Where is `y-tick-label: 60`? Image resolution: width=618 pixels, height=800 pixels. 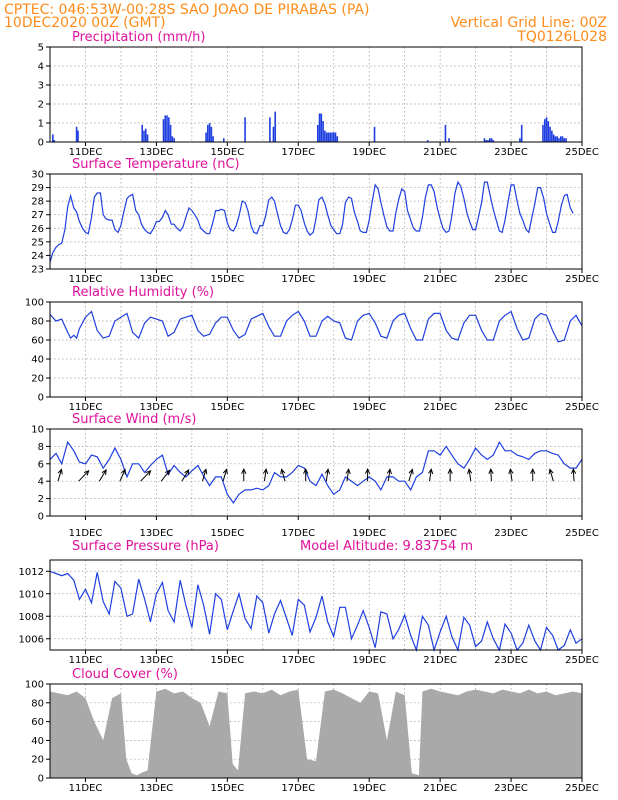 y-tick-label: 60 is located at coordinates (37, 722).